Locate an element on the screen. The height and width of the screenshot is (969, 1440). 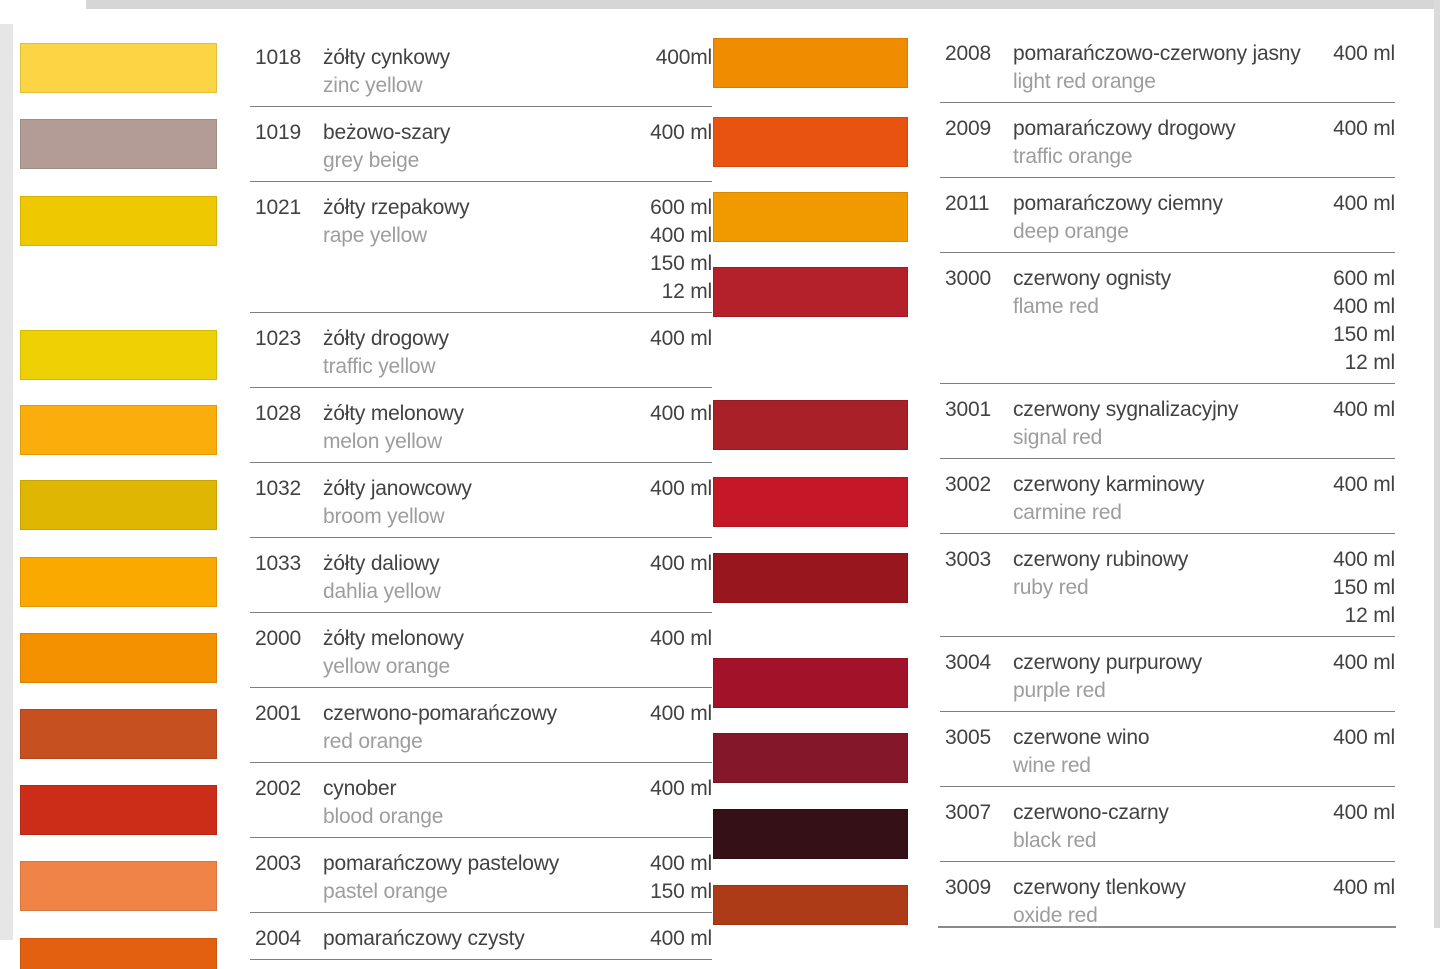
color-name-polish: żółty drogowy is located at coordinates (386, 338).